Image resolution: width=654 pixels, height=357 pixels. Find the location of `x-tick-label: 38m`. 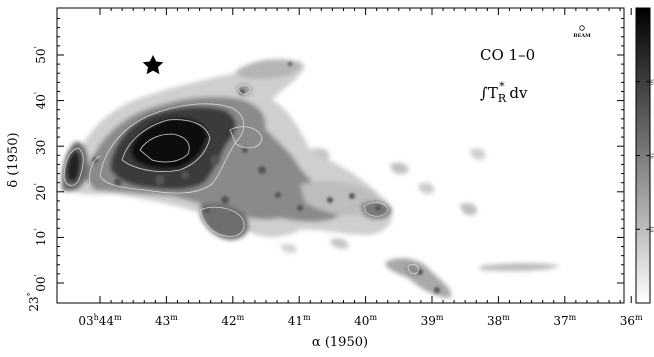

x-tick-label: 38m is located at coordinates (498, 320).